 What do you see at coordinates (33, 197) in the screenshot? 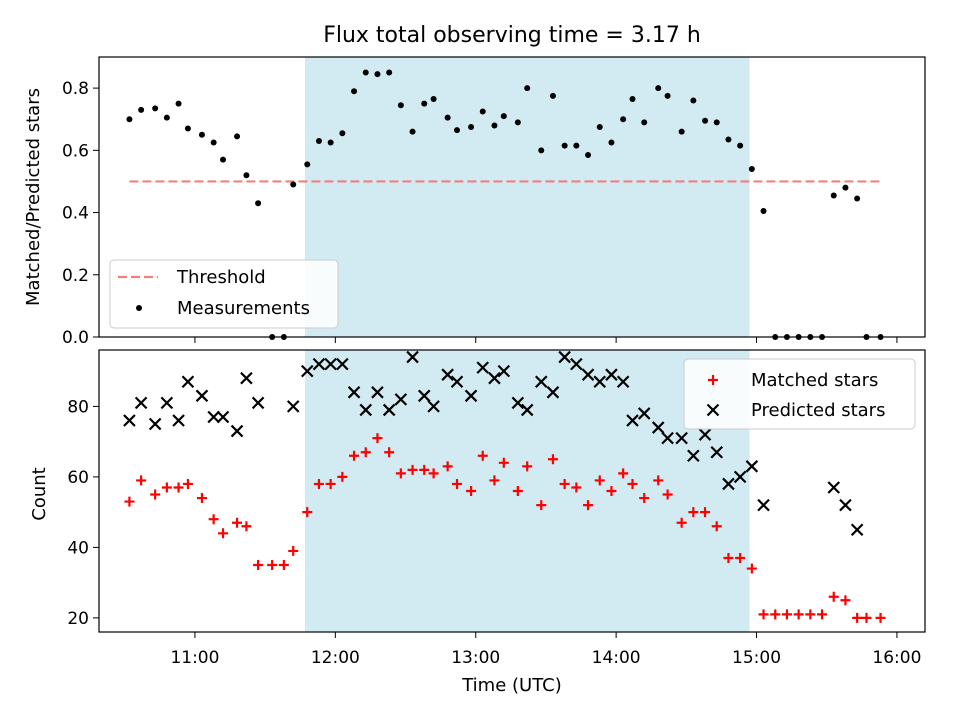
I see `top-y-axis-label: Matched/Predicted stars` at bounding box center [33, 197].